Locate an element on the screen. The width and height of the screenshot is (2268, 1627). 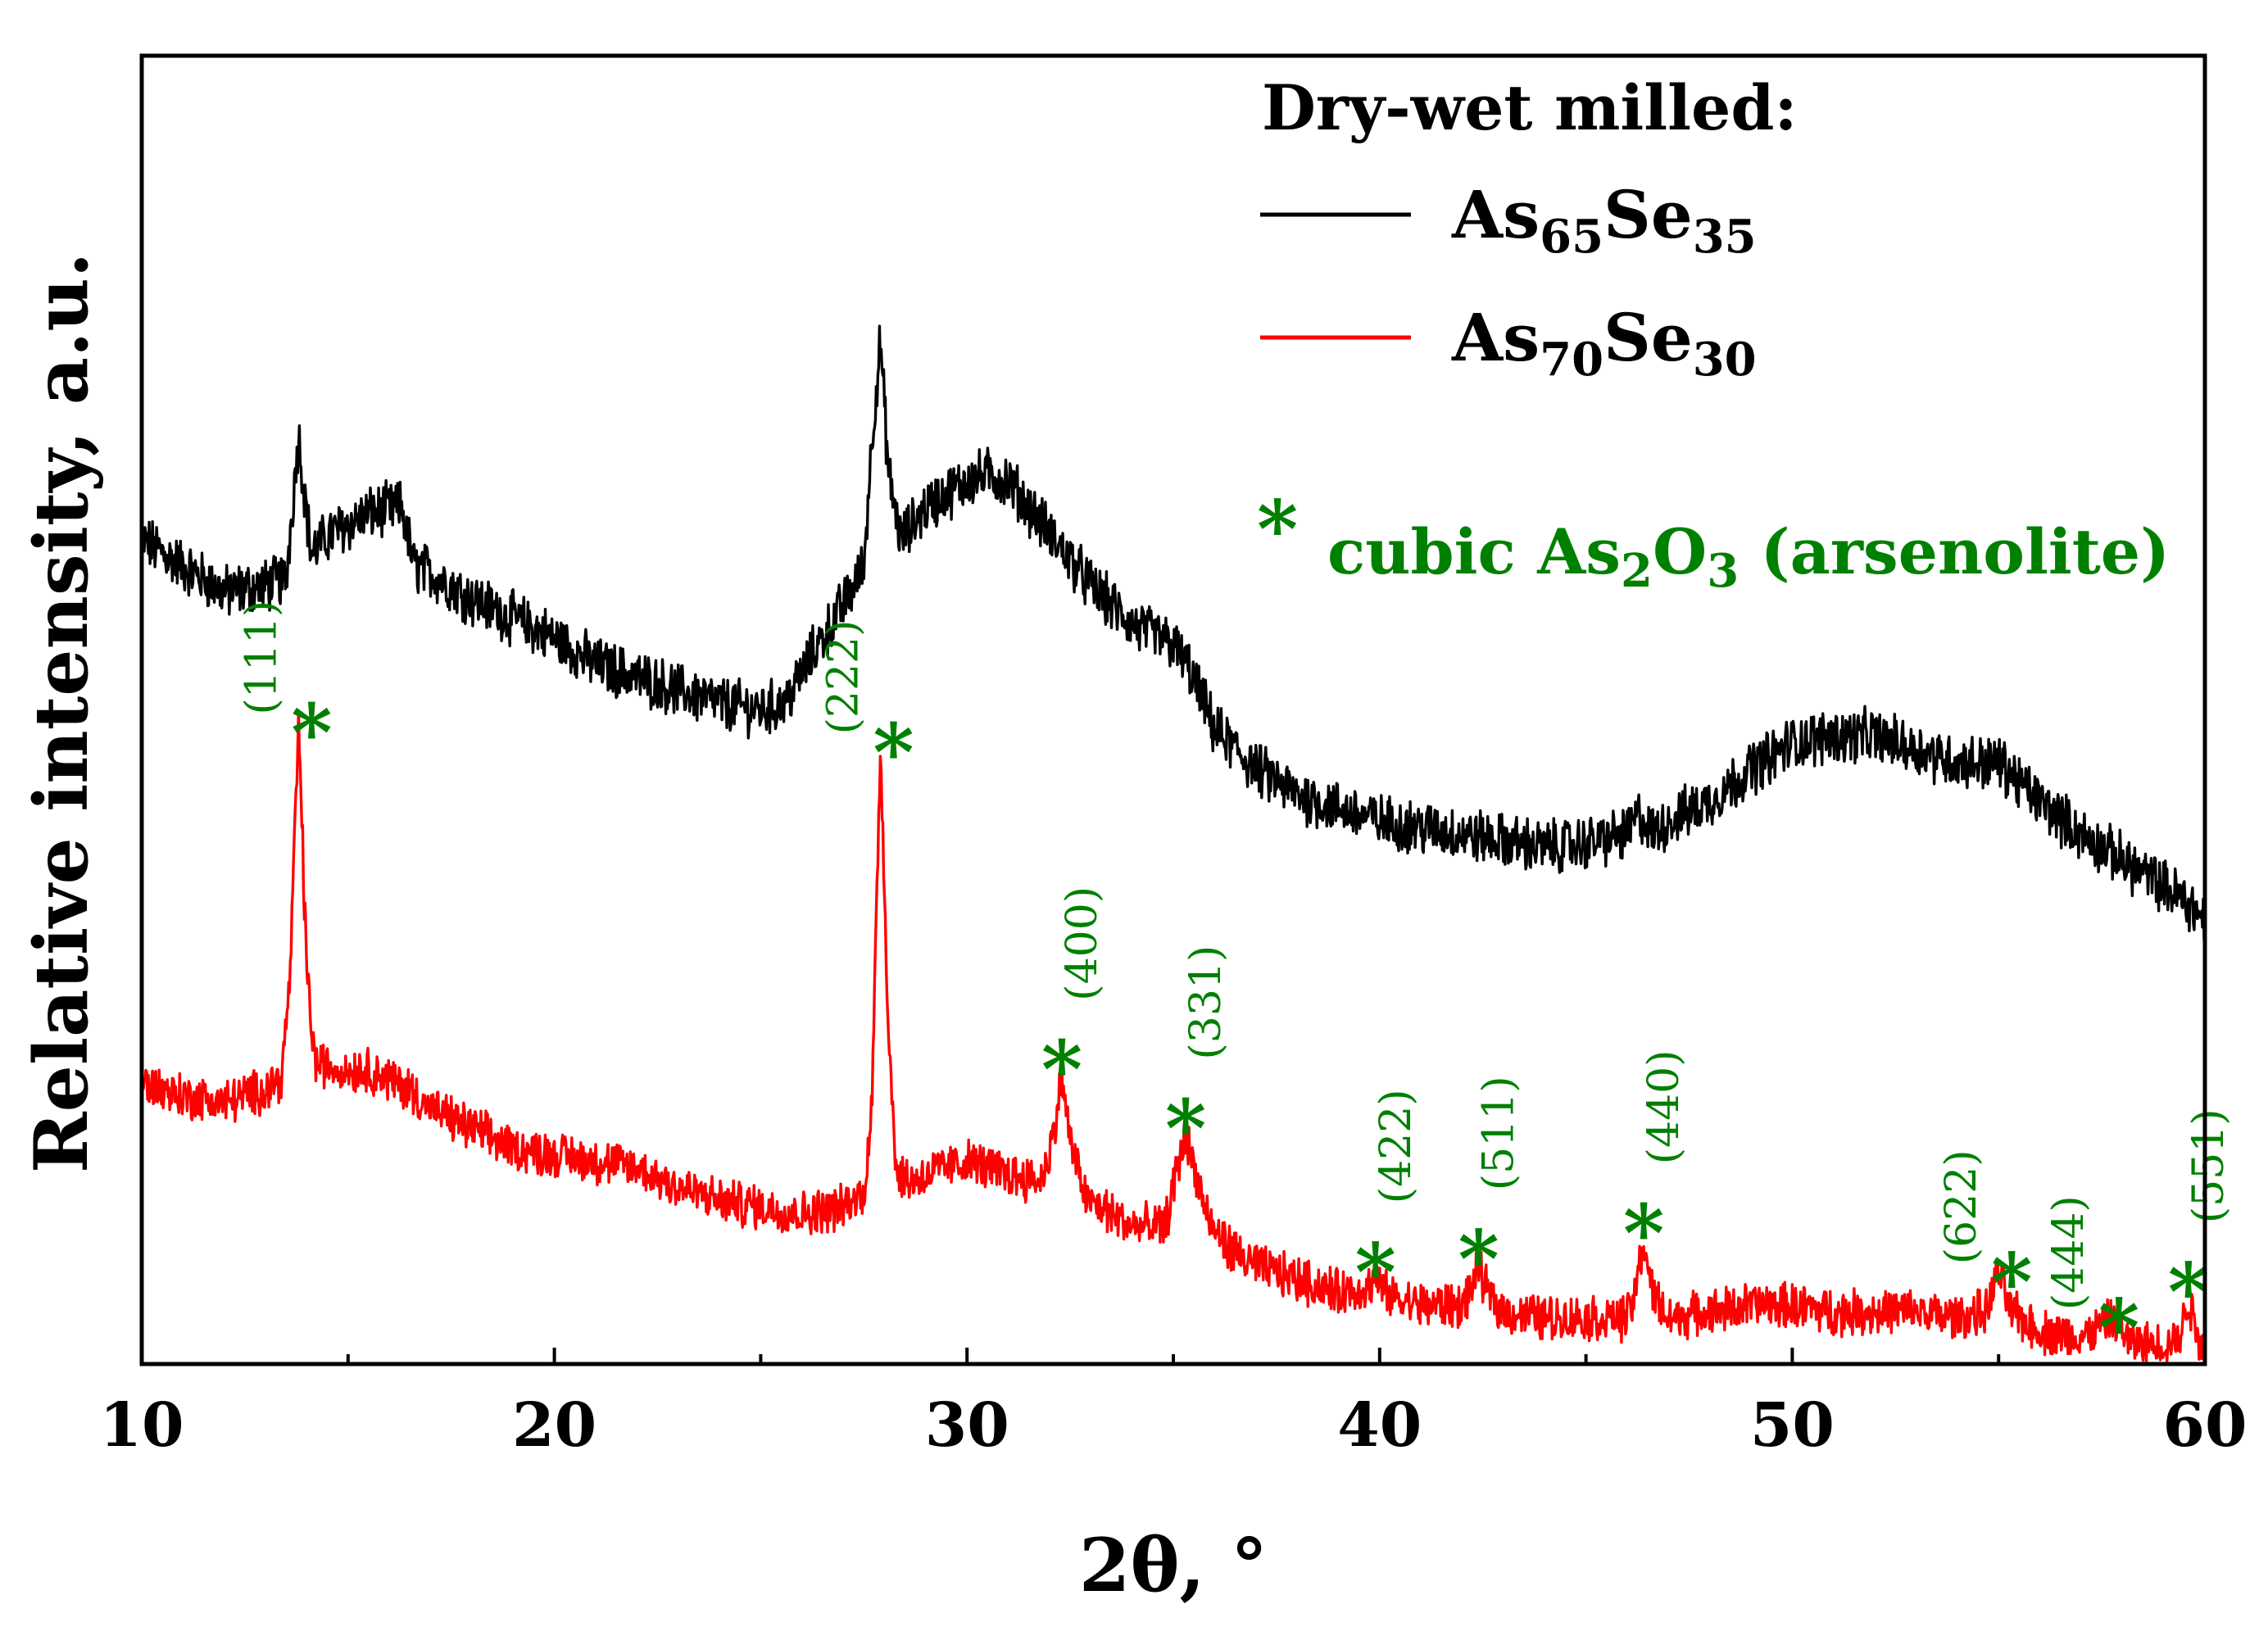
peak-label: (422) is located at coordinates (1396, 1146).